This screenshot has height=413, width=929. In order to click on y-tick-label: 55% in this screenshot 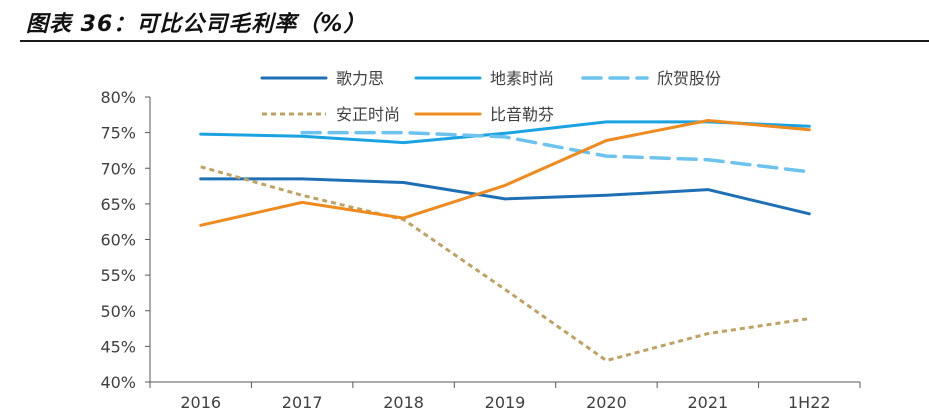, I will do `click(118, 275)`.